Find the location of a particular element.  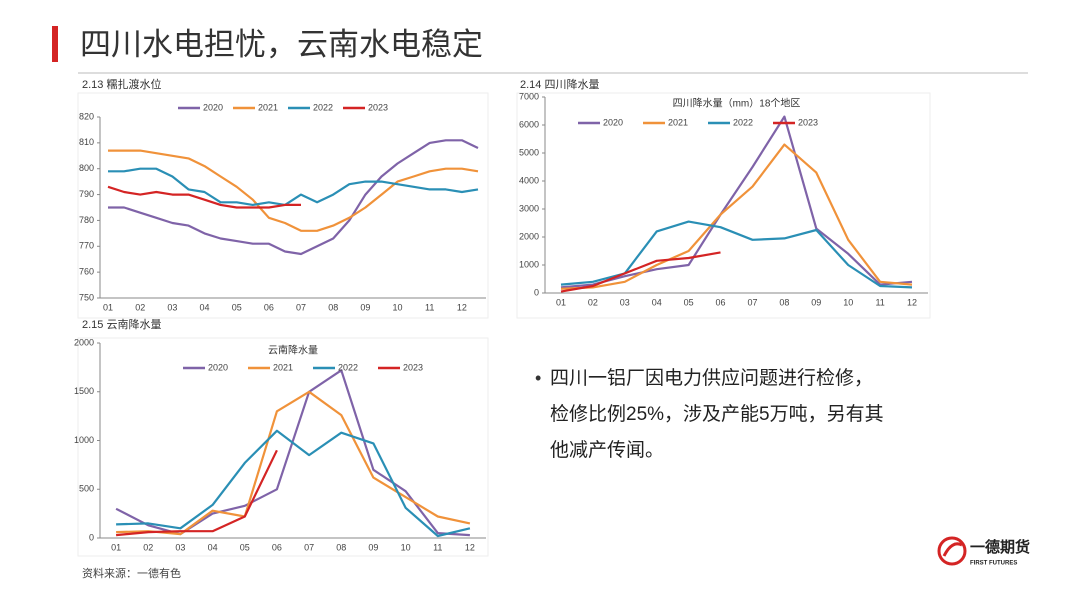

title-bar is located at coordinates (55, 44).